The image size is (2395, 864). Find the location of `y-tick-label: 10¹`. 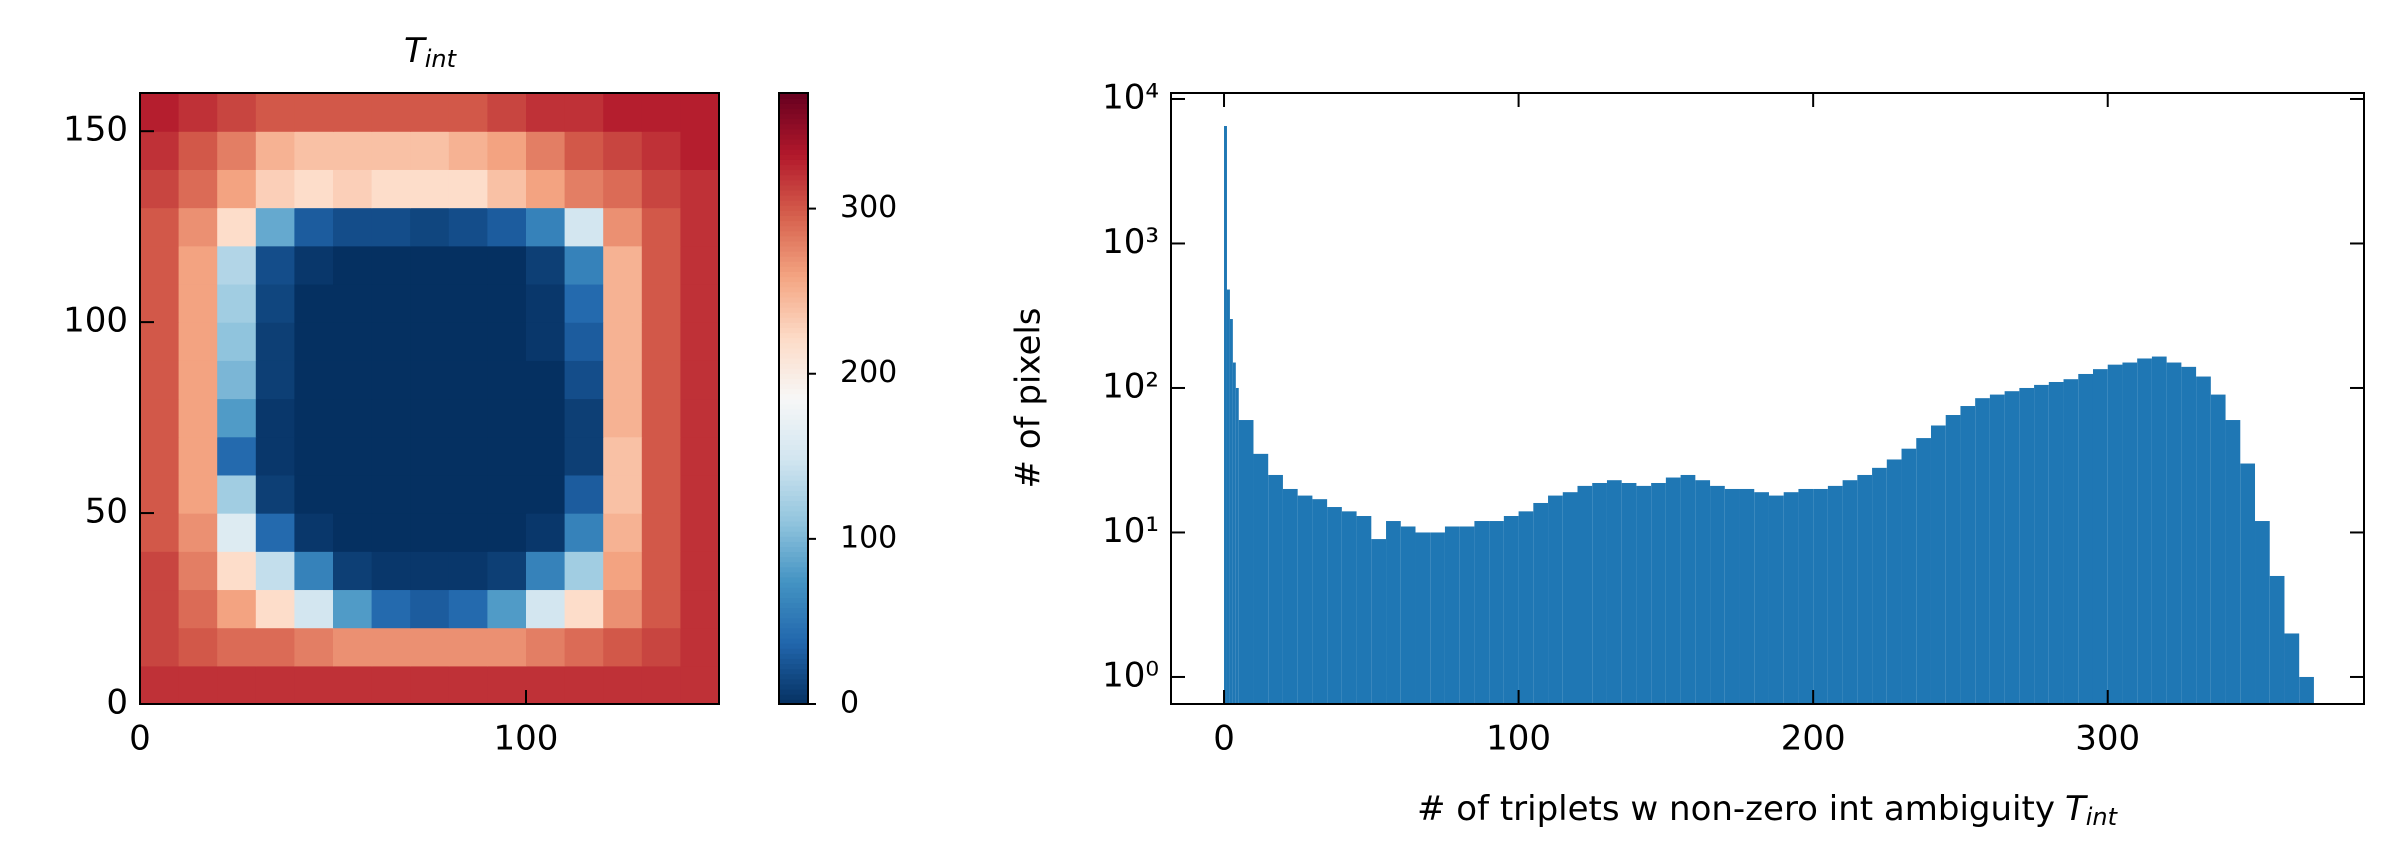

y-tick-label: 10¹ is located at coordinates (1130, 531).